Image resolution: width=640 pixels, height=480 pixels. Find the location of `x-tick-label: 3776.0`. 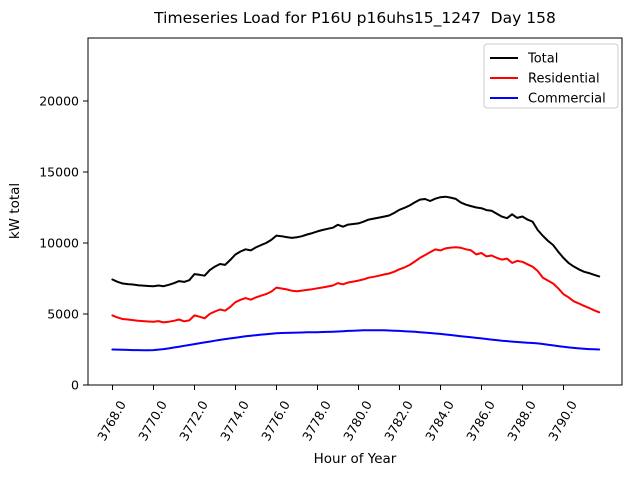

x-tick-label: 3776.0 is located at coordinates (275, 420).